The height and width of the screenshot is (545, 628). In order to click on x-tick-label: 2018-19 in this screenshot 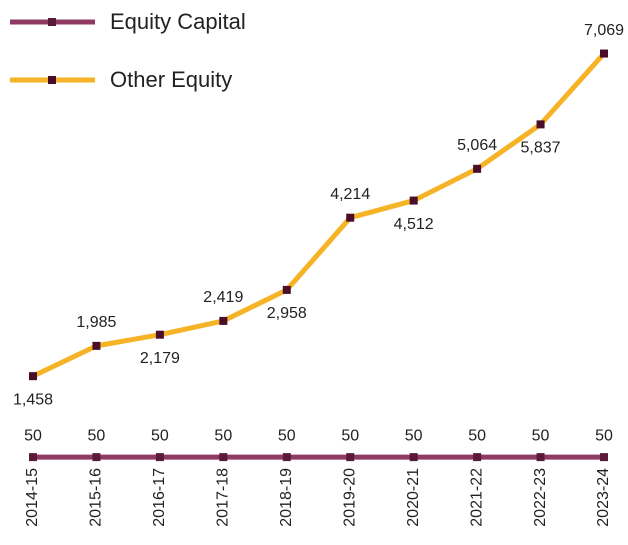, I will do `click(286, 497)`.